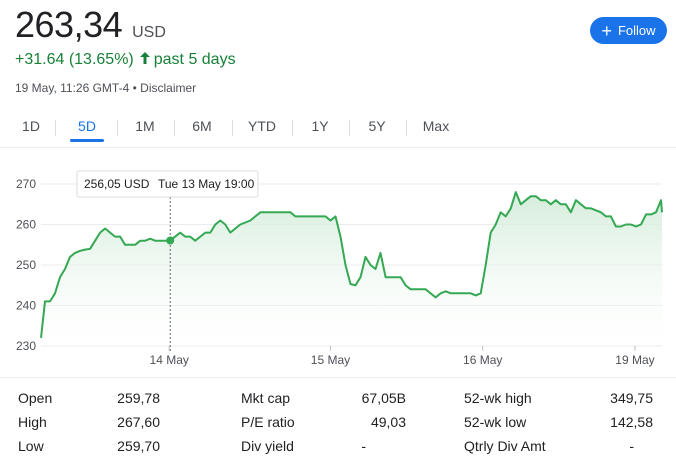 The image size is (676, 468). I want to click on follow-button: + Follow, so click(628, 30).